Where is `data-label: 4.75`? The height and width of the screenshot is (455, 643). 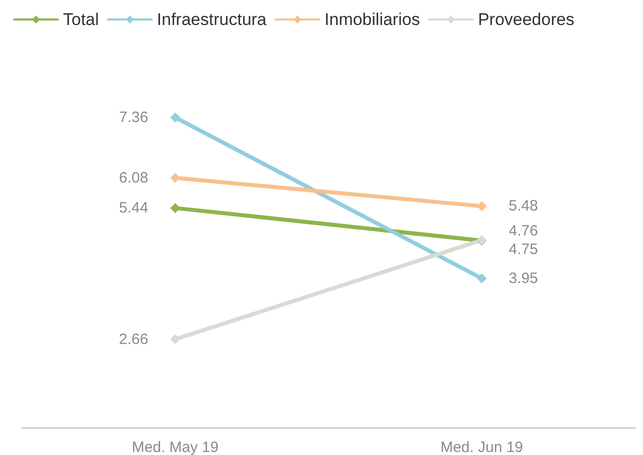 data-label: 4.75 is located at coordinates (523, 249).